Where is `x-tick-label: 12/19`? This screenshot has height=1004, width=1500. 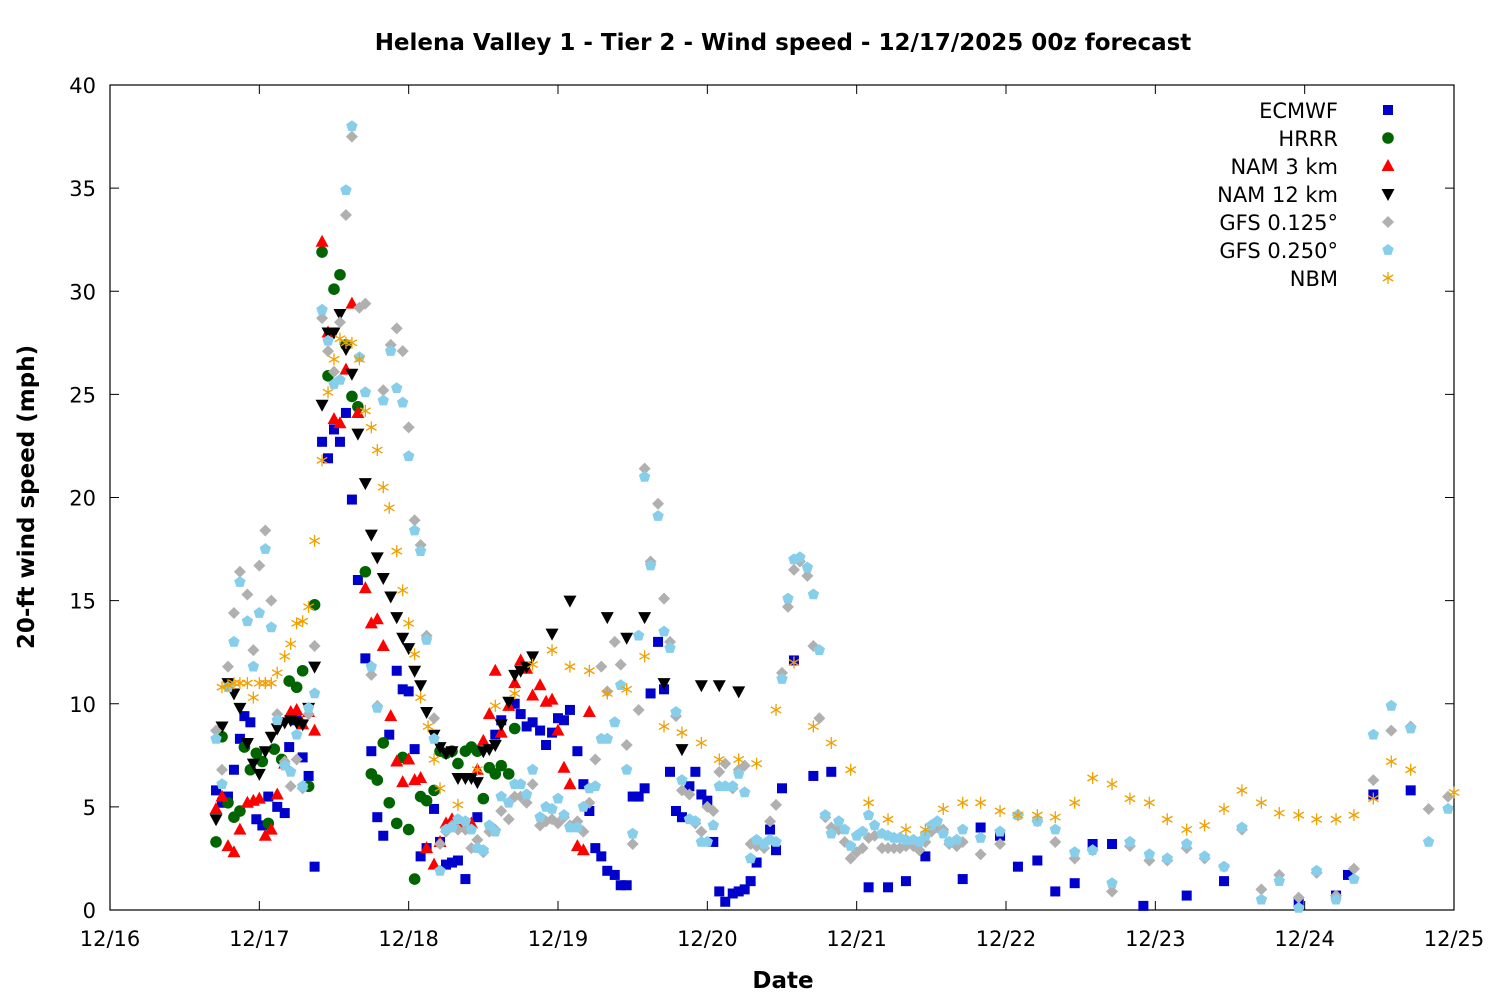 x-tick-label: 12/19 is located at coordinates (558, 939).